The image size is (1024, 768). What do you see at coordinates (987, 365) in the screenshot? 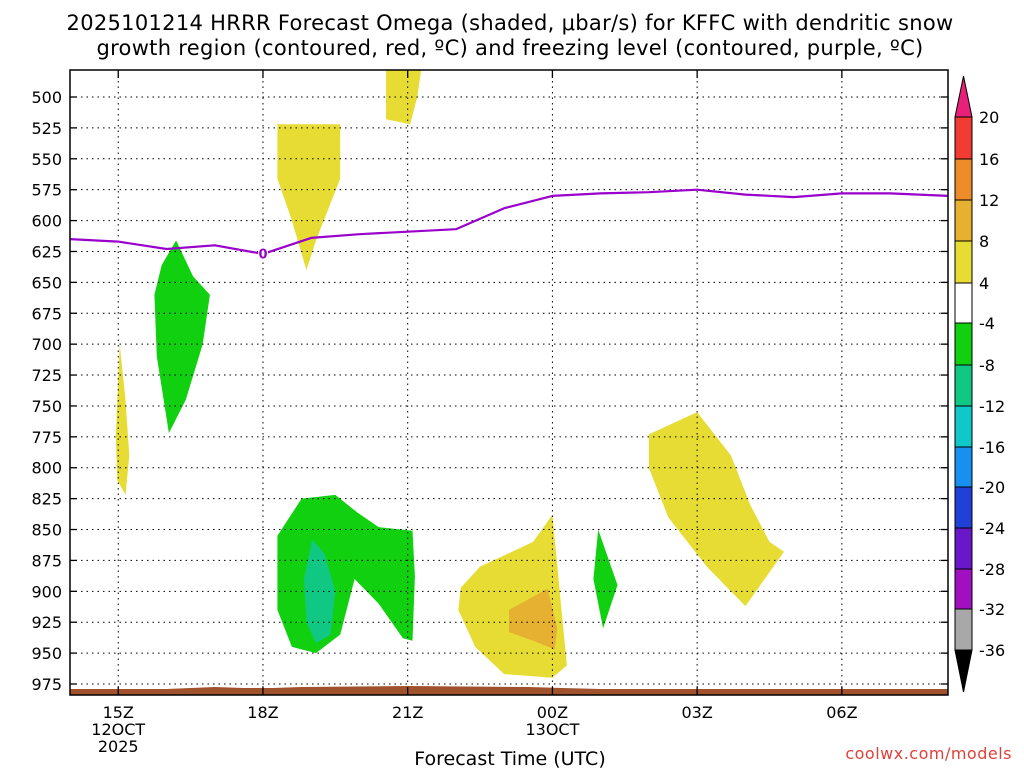
I see `colorbar-label--8: -8` at bounding box center [987, 365].